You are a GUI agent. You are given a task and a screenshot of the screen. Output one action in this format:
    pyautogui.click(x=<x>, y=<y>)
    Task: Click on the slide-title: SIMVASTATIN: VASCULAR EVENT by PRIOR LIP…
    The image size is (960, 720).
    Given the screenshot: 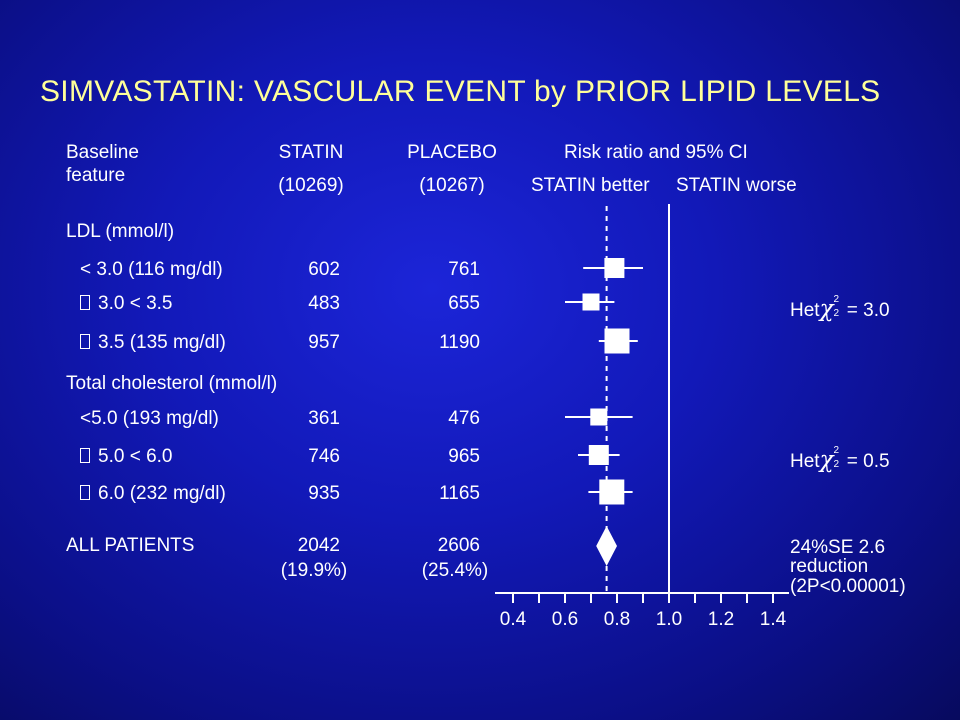 What is the action you would take?
    pyautogui.click(x=460, y=91)
    